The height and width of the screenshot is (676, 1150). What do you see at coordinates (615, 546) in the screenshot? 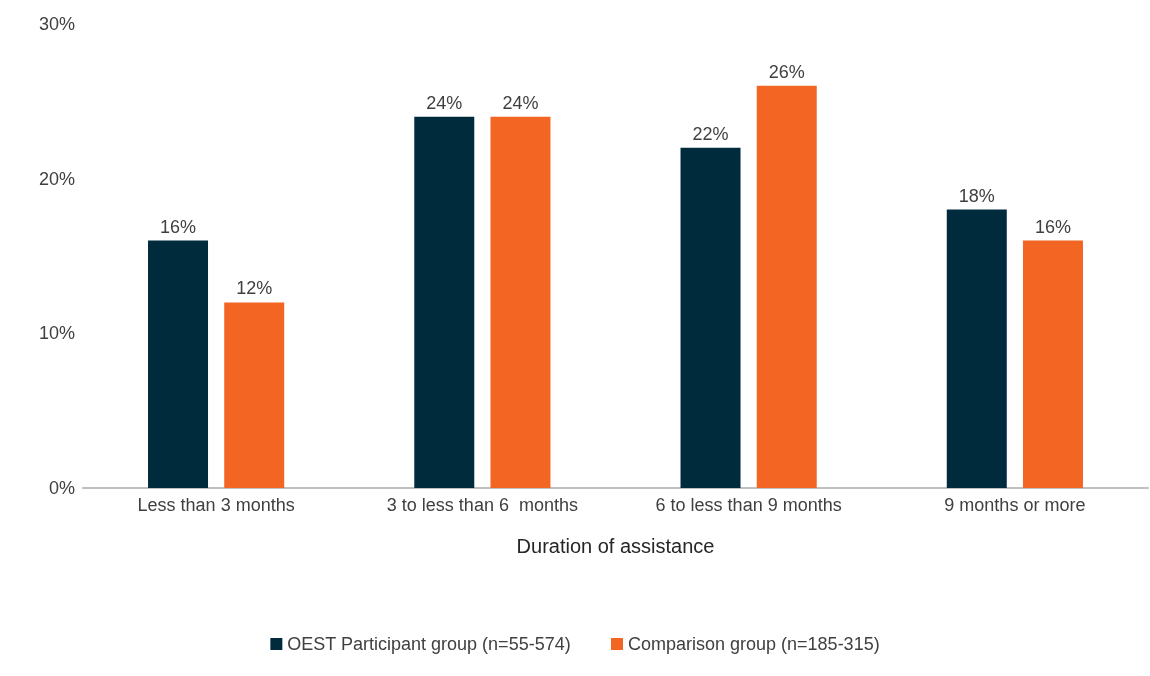
I see `x-axis-title: Duration of assistance` at bounding box center [615, 546].